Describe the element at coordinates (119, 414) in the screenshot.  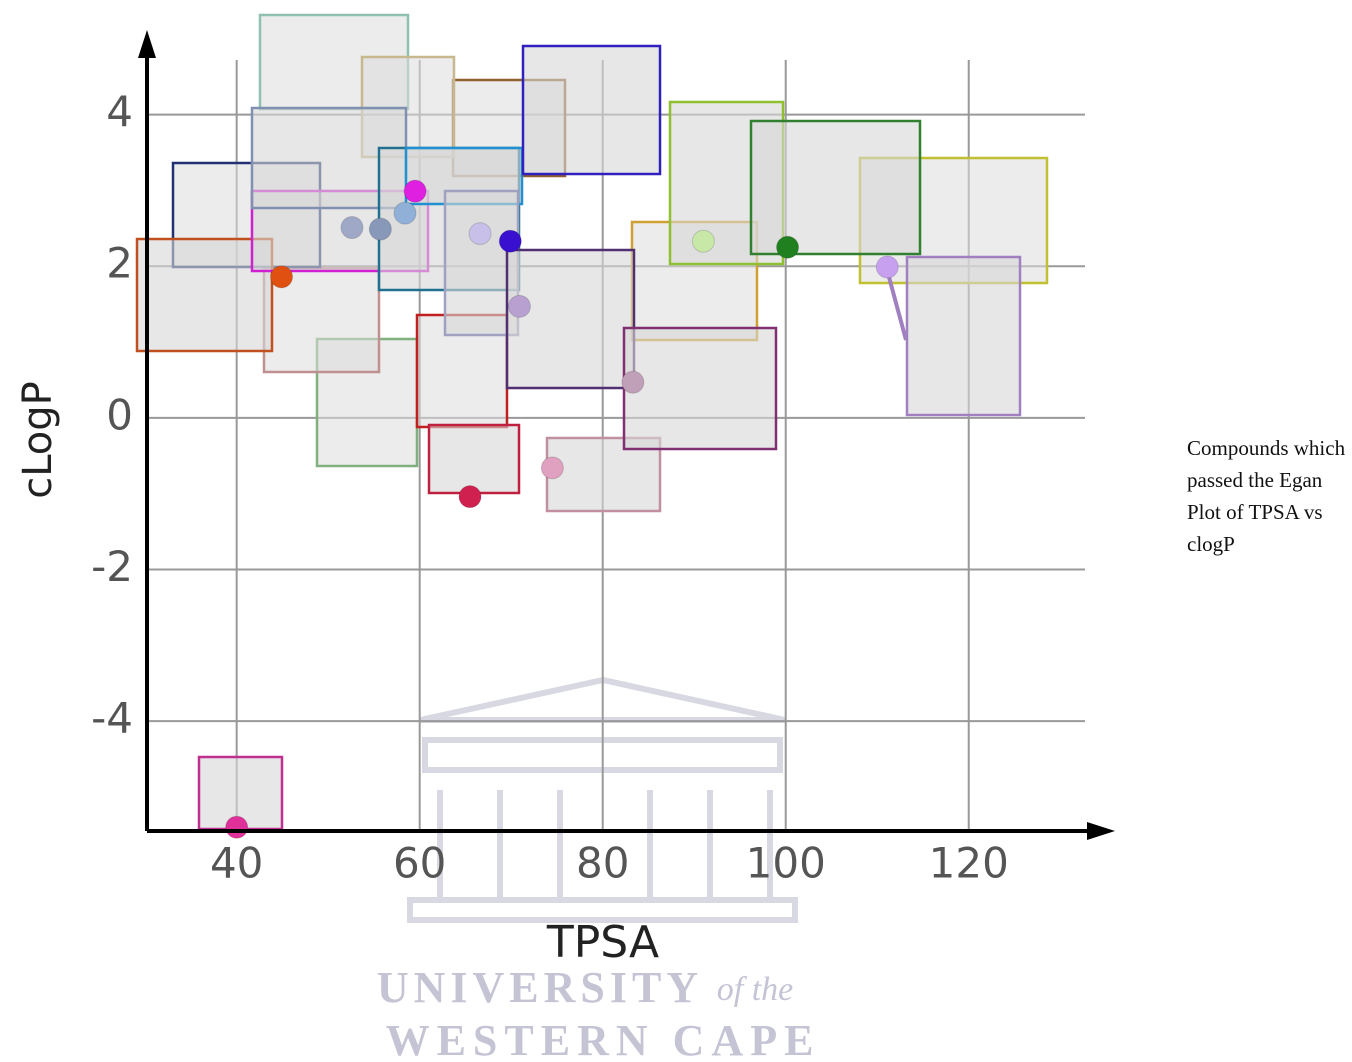
I see `y-tick-label: 0` at that location.